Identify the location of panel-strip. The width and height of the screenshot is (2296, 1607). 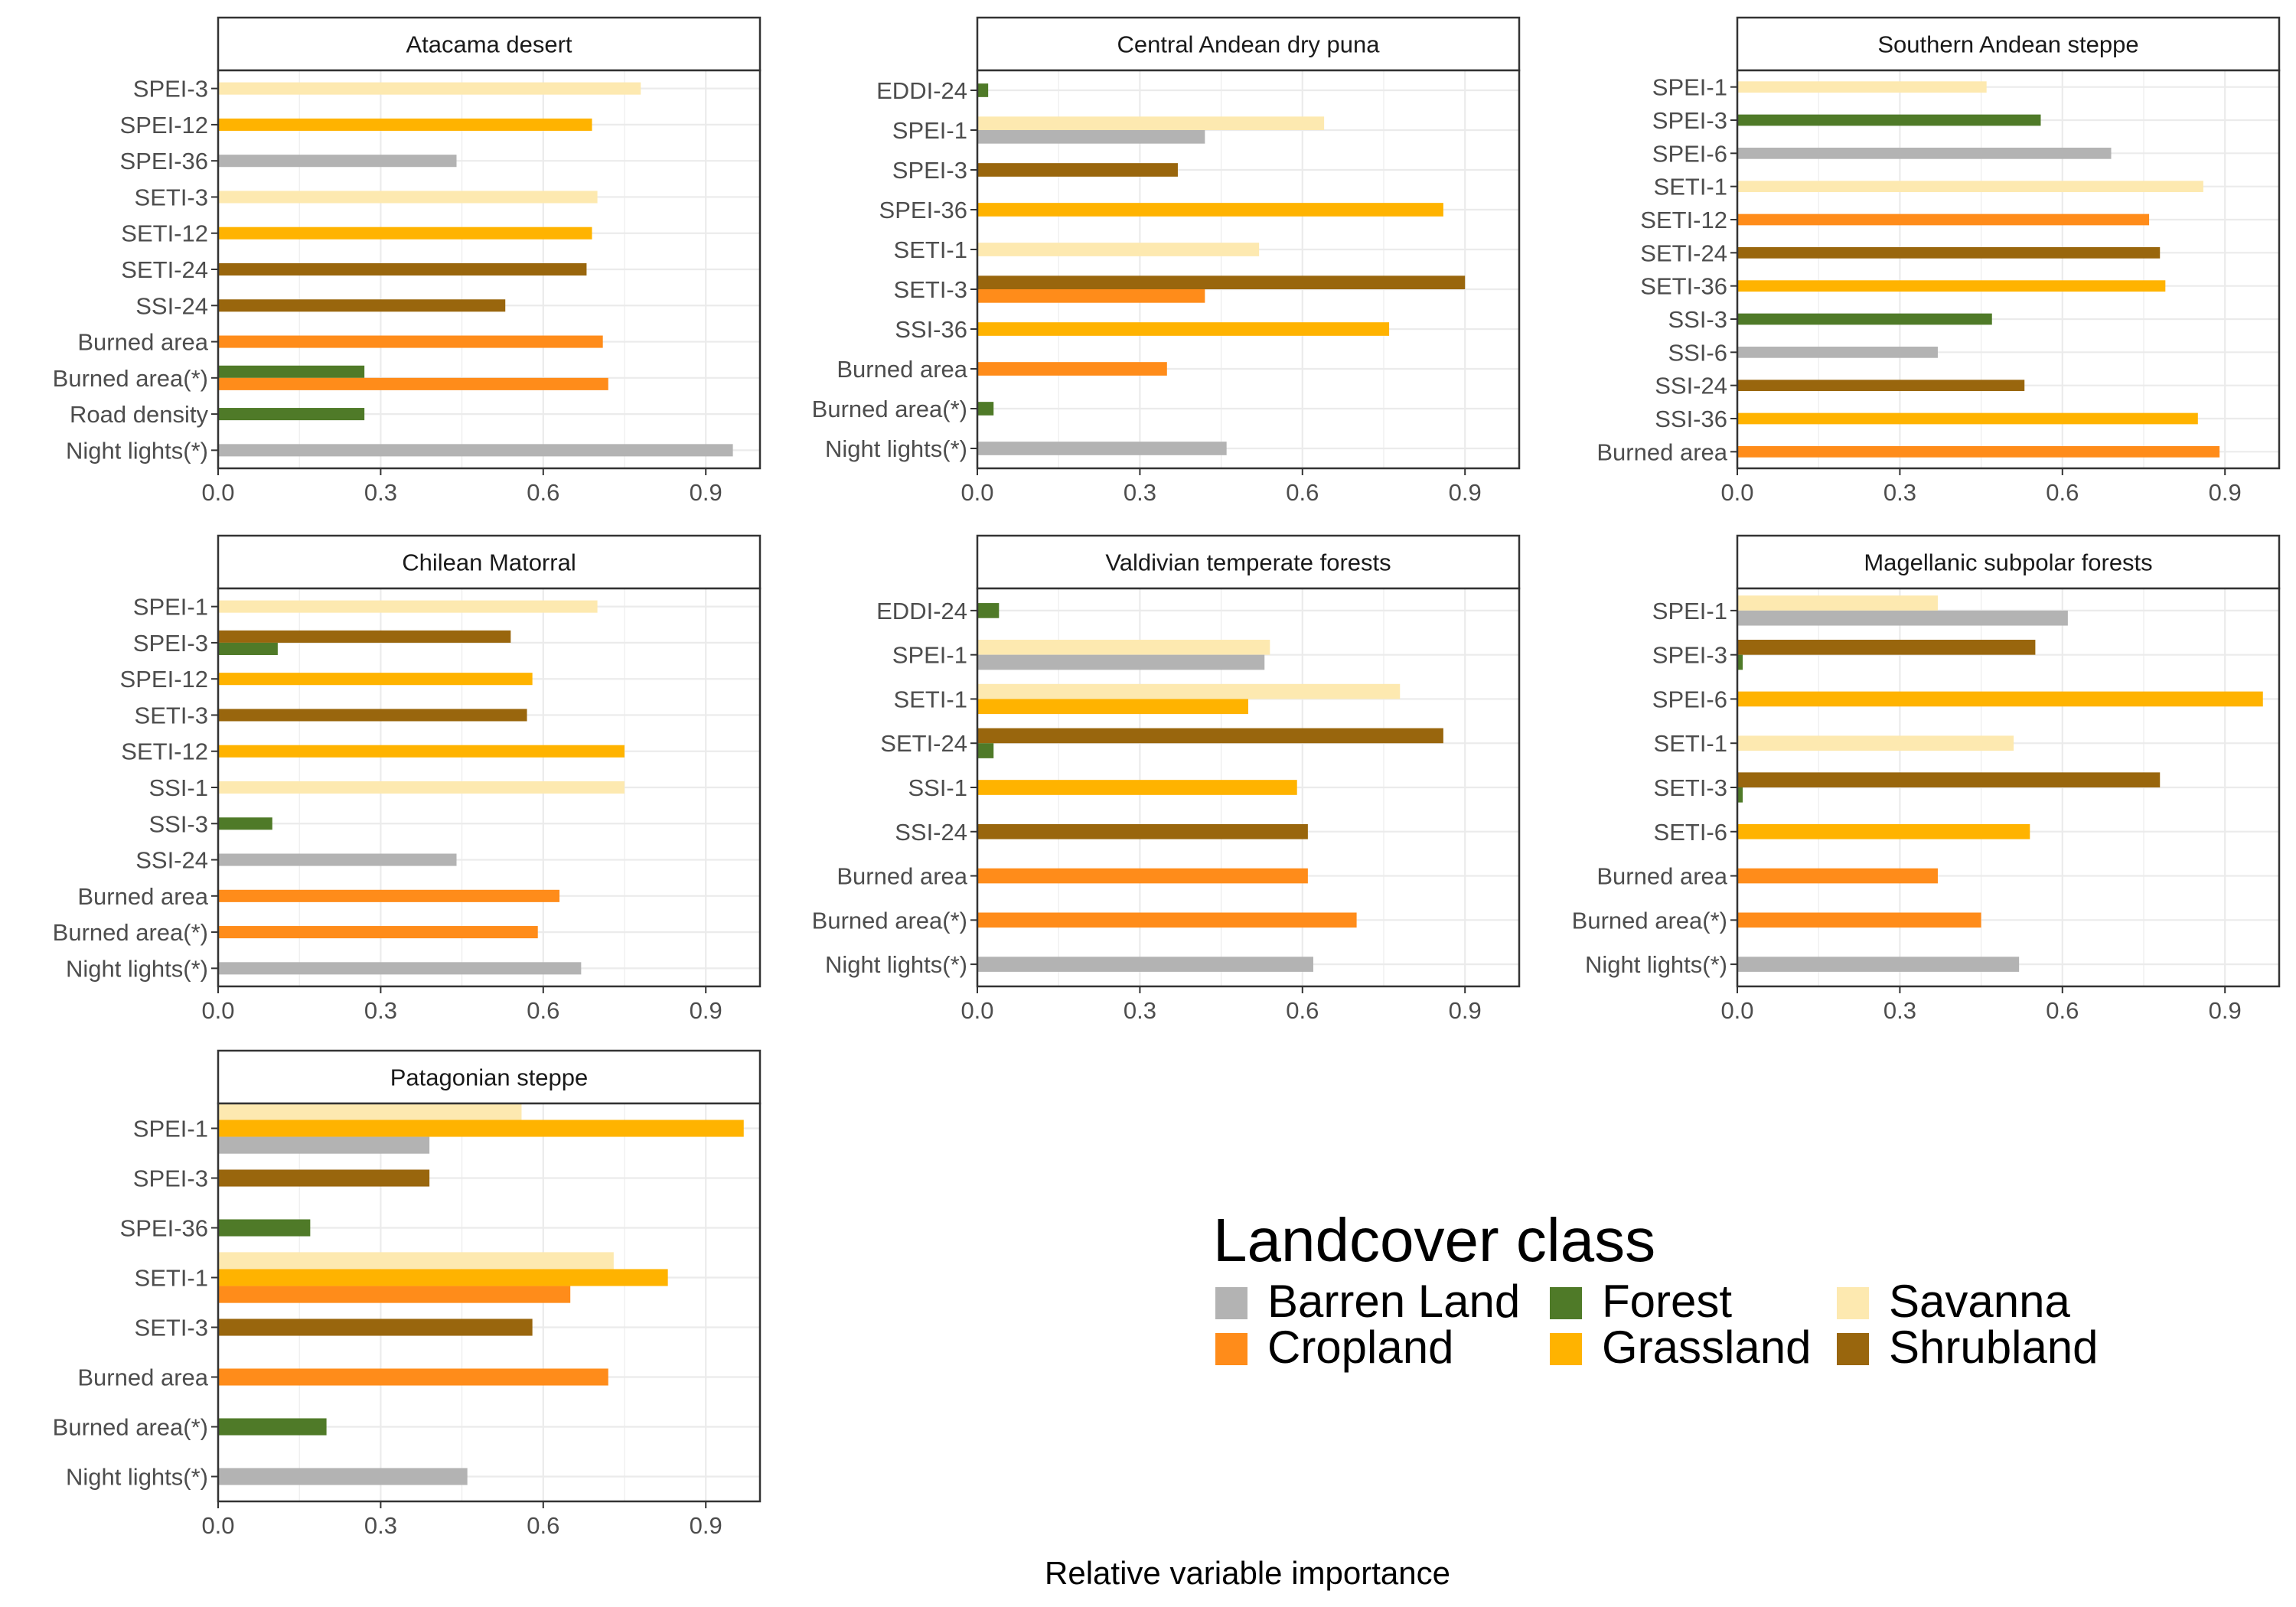
(489, 44).